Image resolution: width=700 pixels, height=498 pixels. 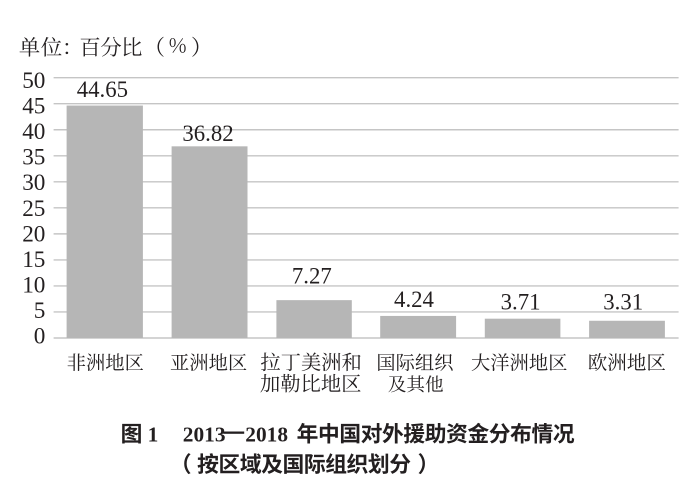 What do you see at coordinates (204, 435) in the screenshot?
I see `svg-text: 2013` at bounding box center [204, 435].